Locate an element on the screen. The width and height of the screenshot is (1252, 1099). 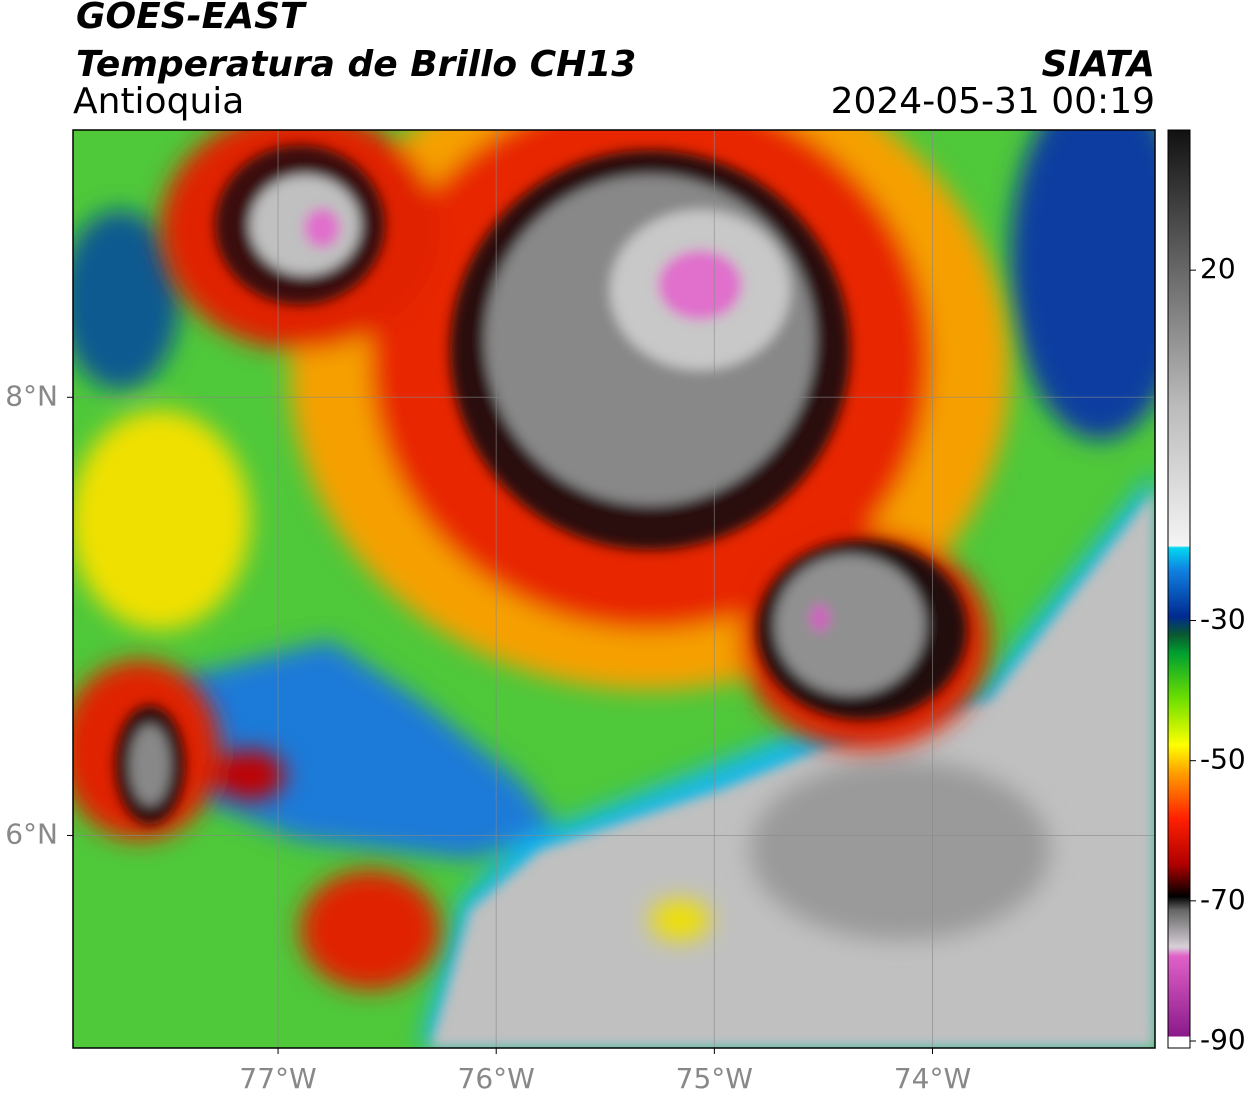
colorbar-tick-label: -30 is located at coordinates (1223, 619).